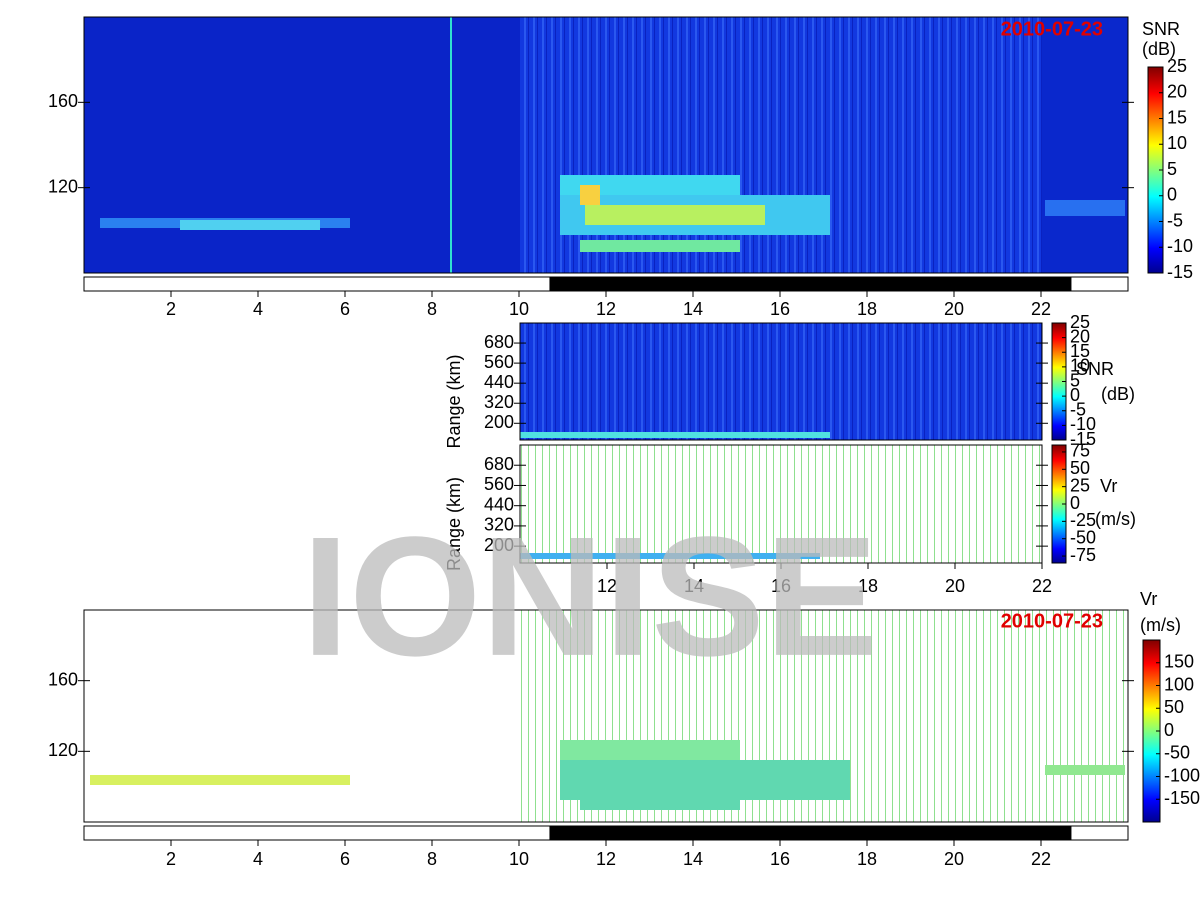 Image resolution: width=1200 pixels, height=900 pixels. What do you see at coordinates (1179, 684) in the screenshot?
I see `colorbar-tick-label: 100` at bounding box center [1179, 684].